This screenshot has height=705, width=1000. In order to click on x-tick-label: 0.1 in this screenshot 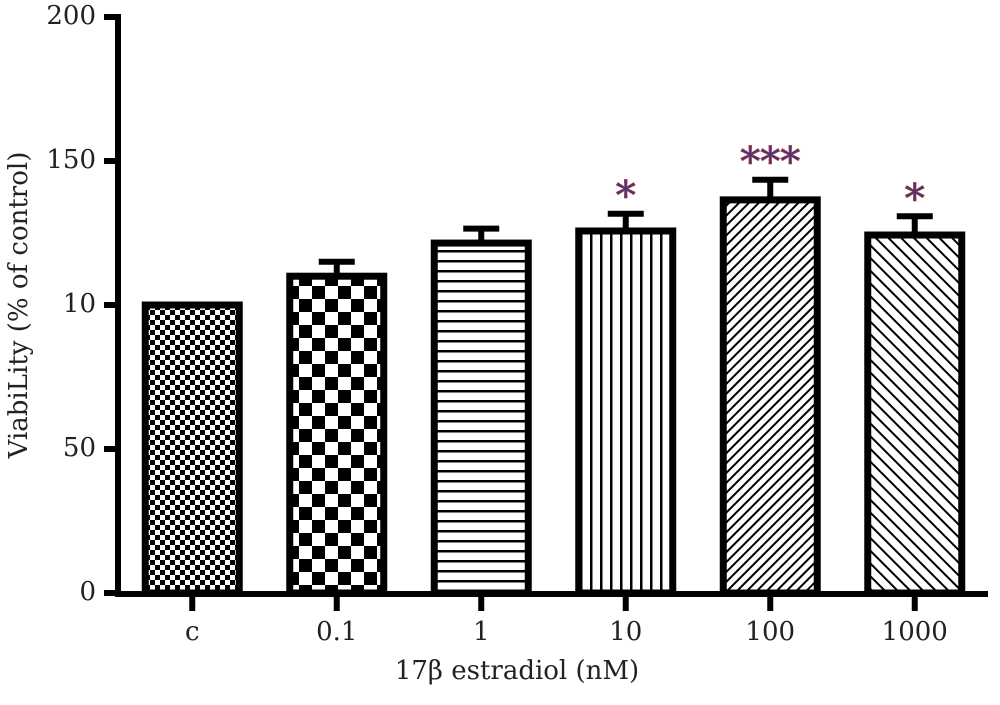, I will do `click(336, 632)`.